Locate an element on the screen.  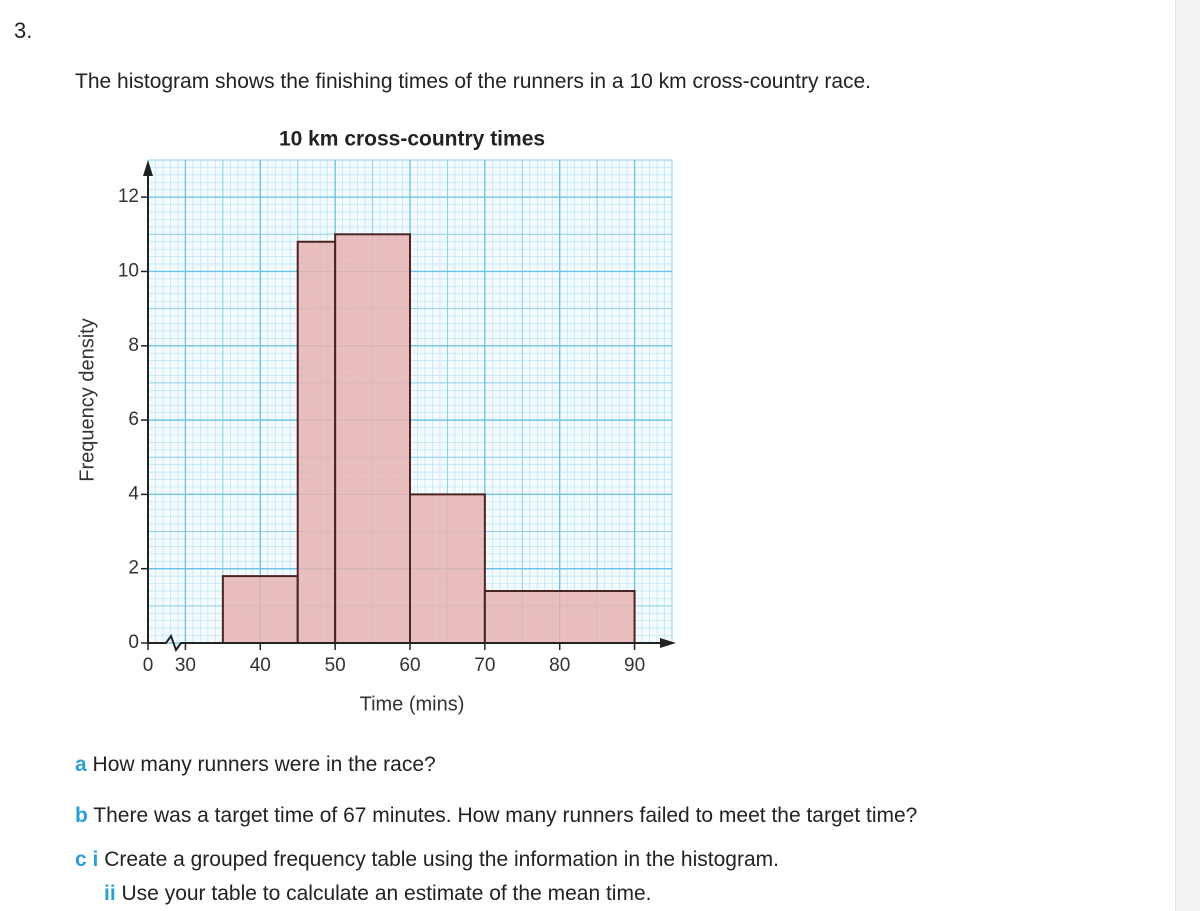
question: a How many runners were in the race? is located at coordinates (255, 765).